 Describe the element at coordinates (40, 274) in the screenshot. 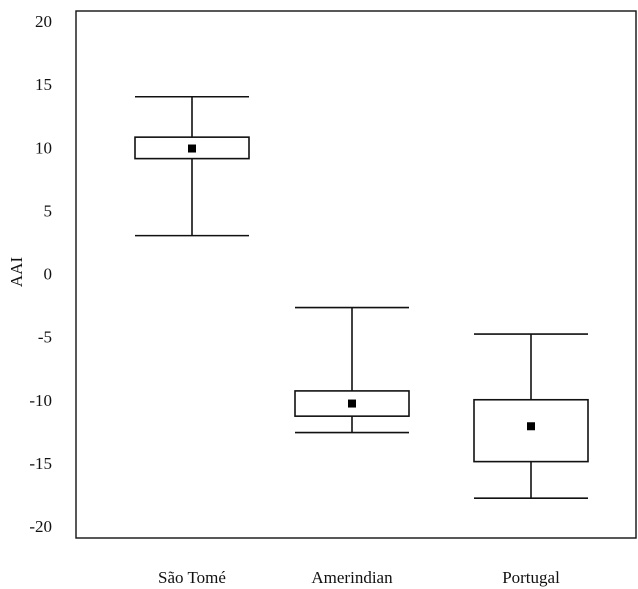

I see `y-axis-ticks: 20 15 10 5 0 -5 -10 -15 -20` at that location.